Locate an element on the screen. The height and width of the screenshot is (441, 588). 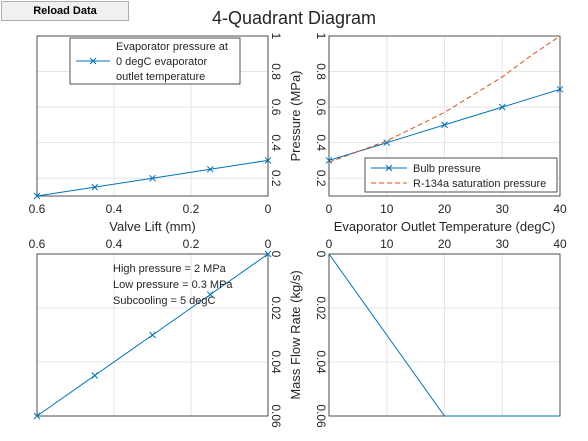
x-axis-label: Valve Lift (mm) is located at coordinates (152, 226).